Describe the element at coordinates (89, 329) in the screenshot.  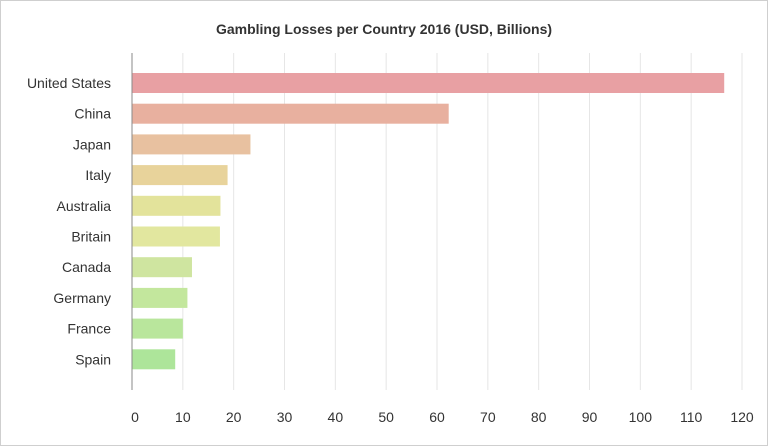
I see `category-label: France` at that location.